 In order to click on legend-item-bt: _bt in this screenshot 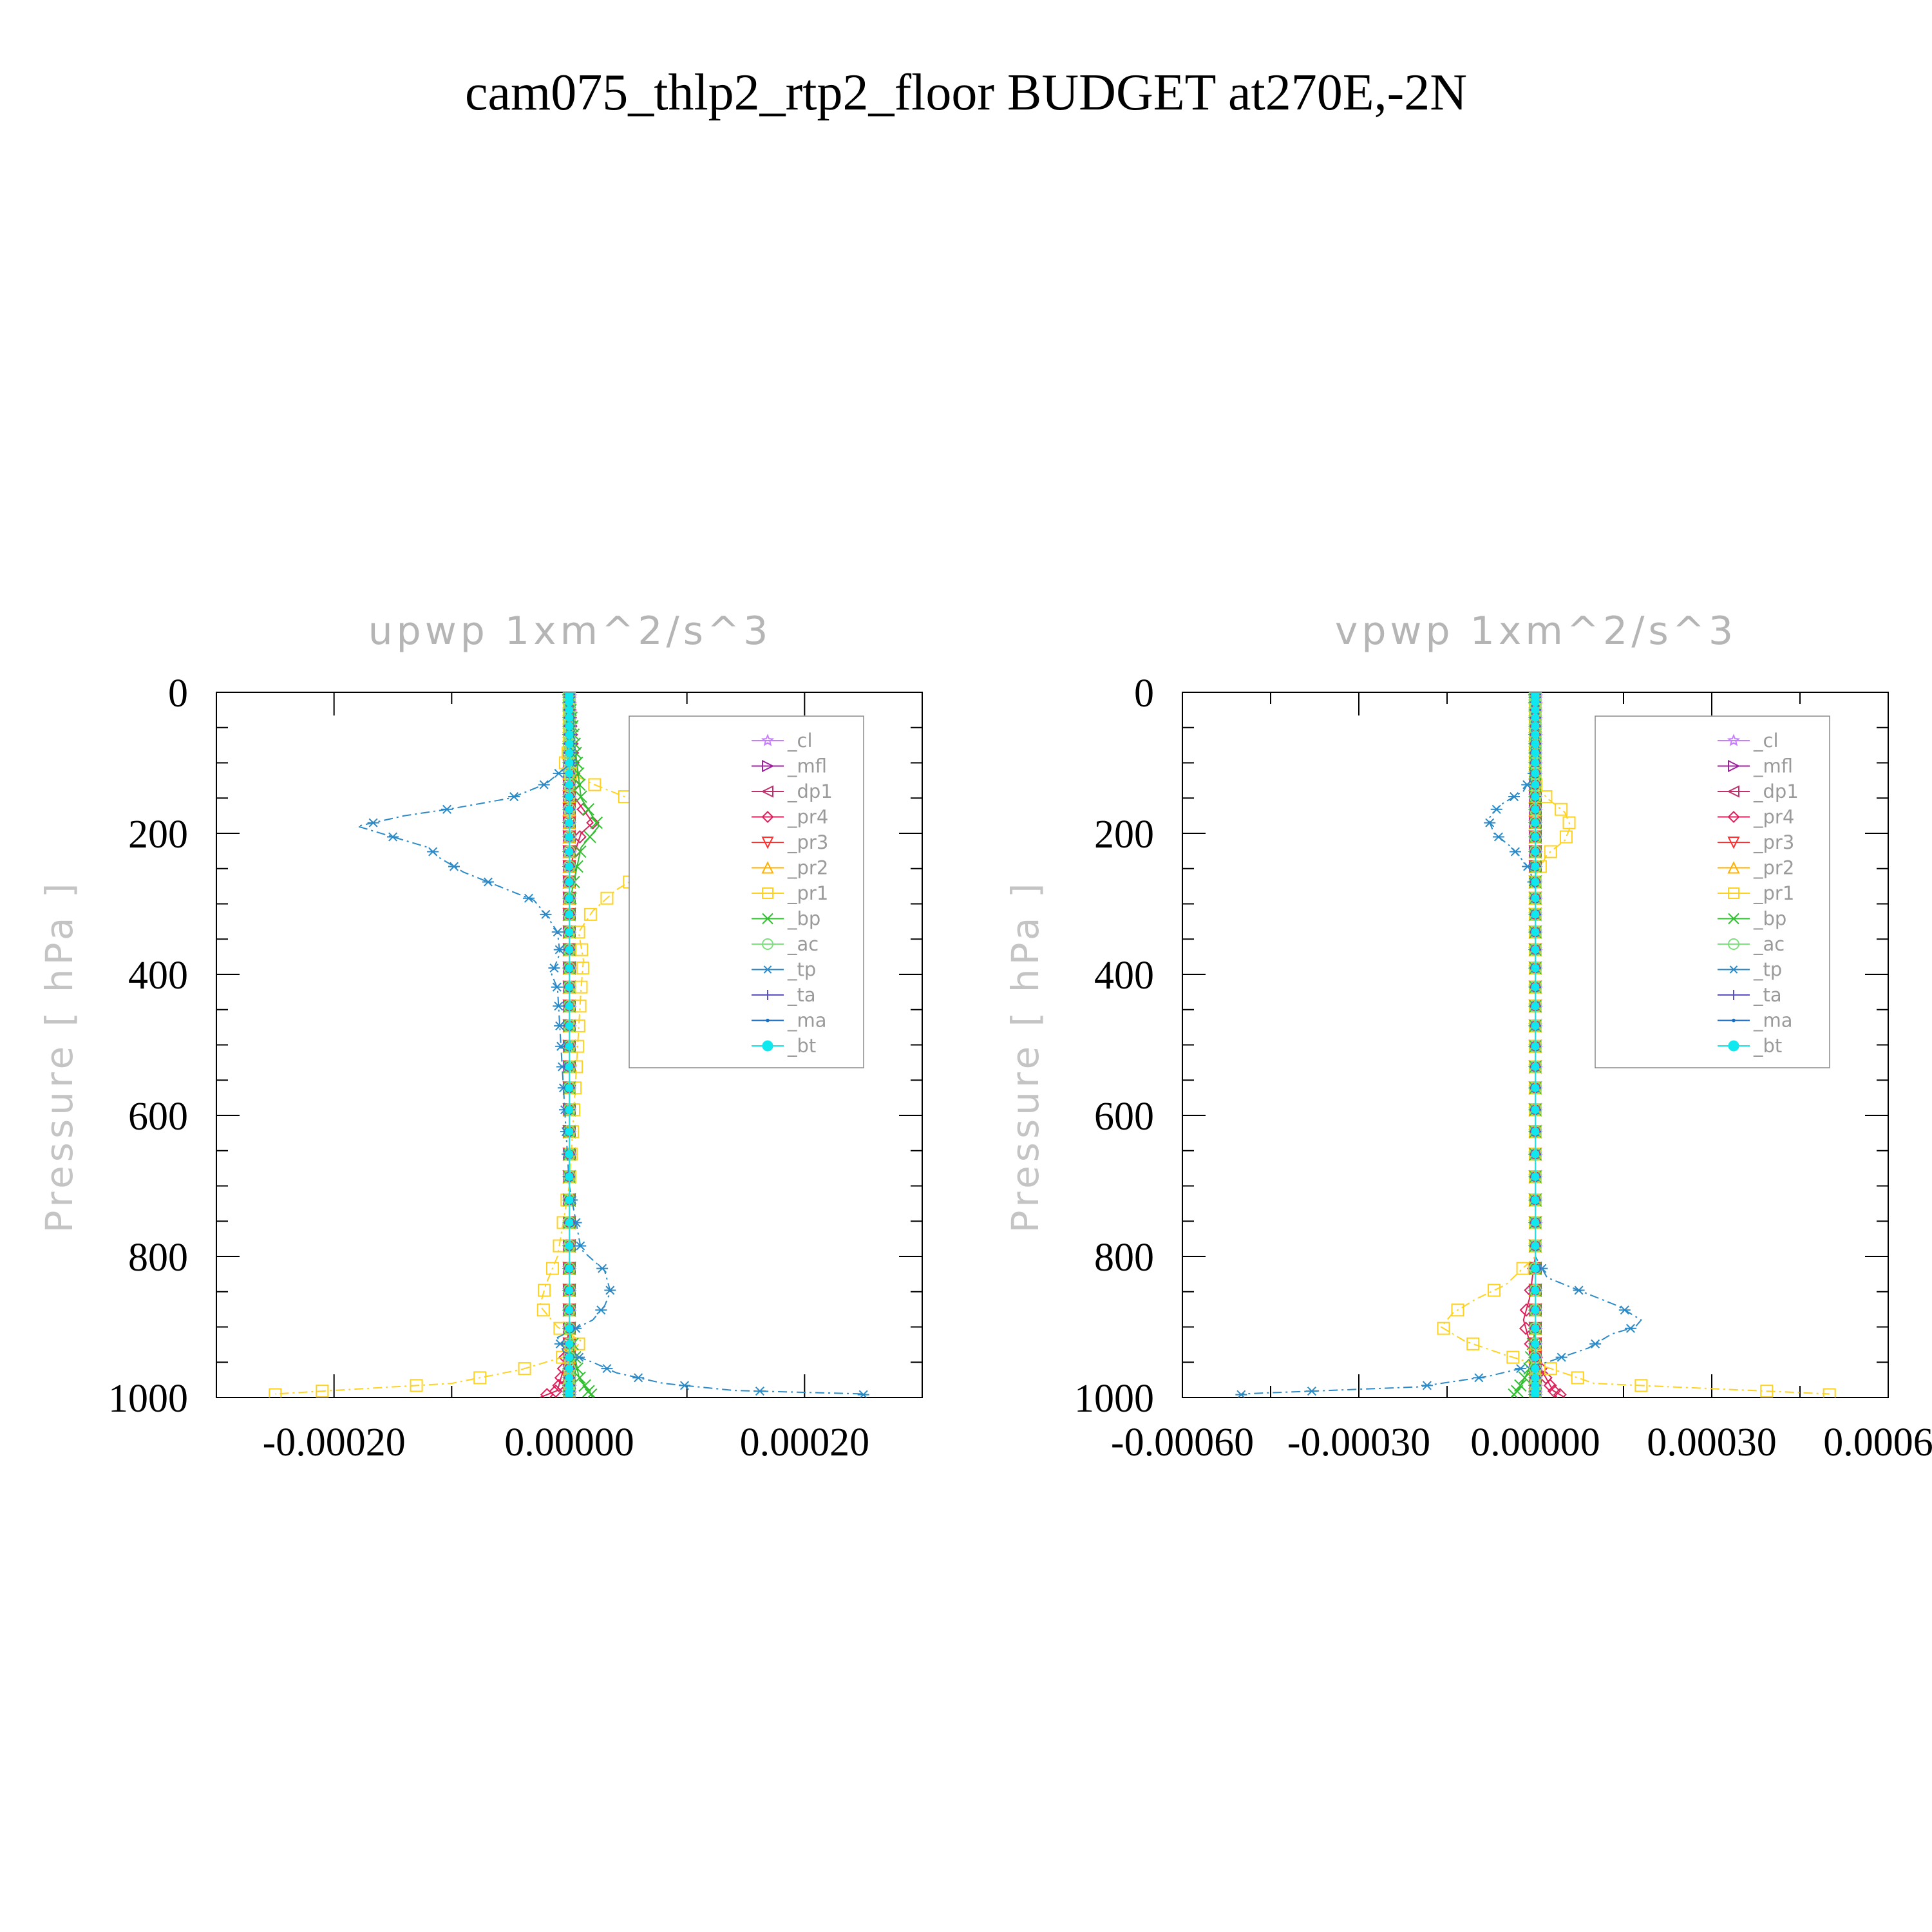, I will do `click(784, 1046)`.